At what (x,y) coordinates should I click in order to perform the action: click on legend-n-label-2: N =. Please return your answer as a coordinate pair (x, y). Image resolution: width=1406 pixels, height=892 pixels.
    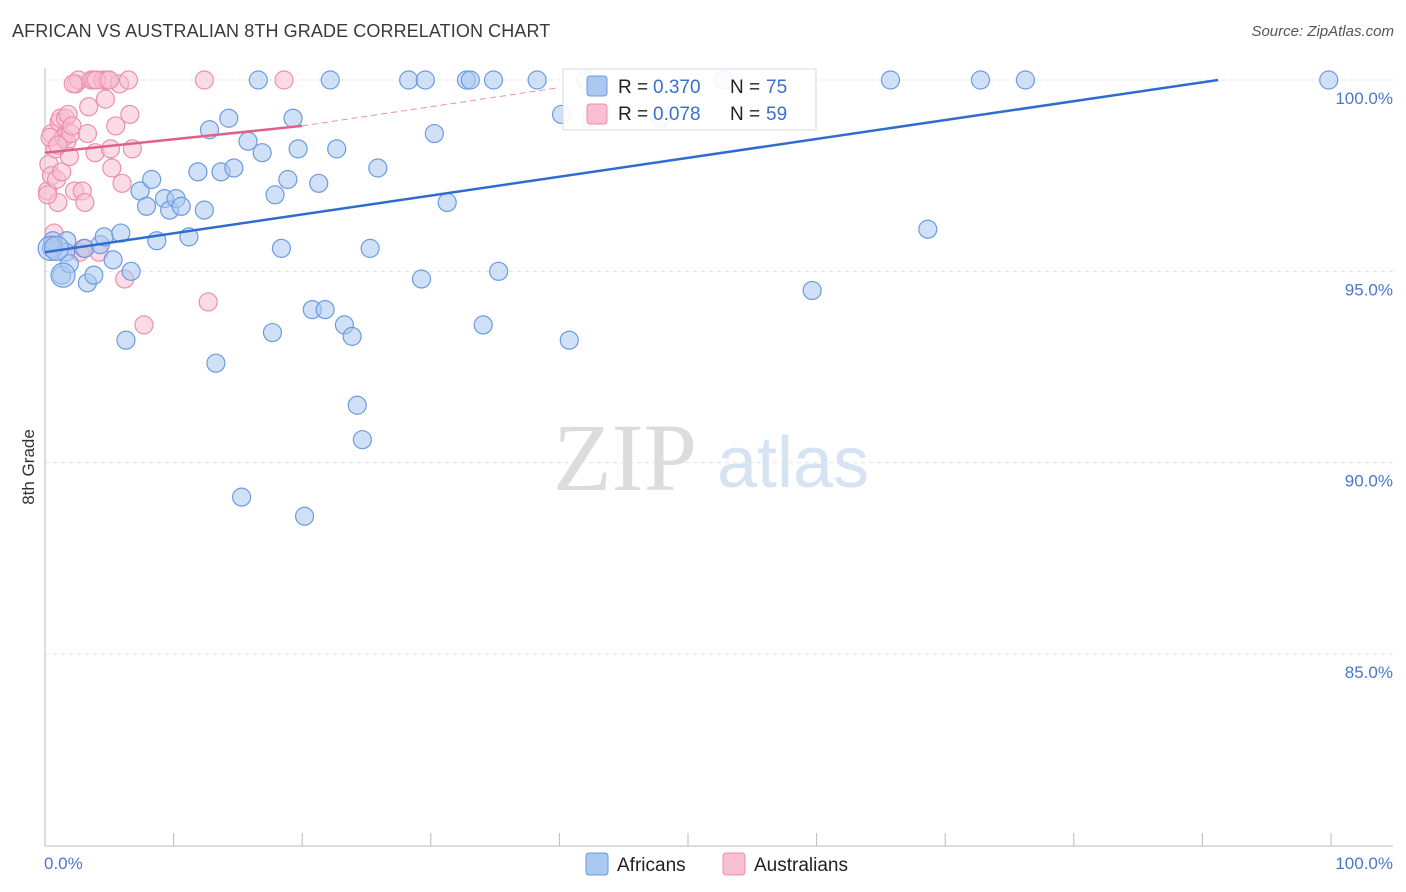
    Looking at the image, I should click on (745, 114).